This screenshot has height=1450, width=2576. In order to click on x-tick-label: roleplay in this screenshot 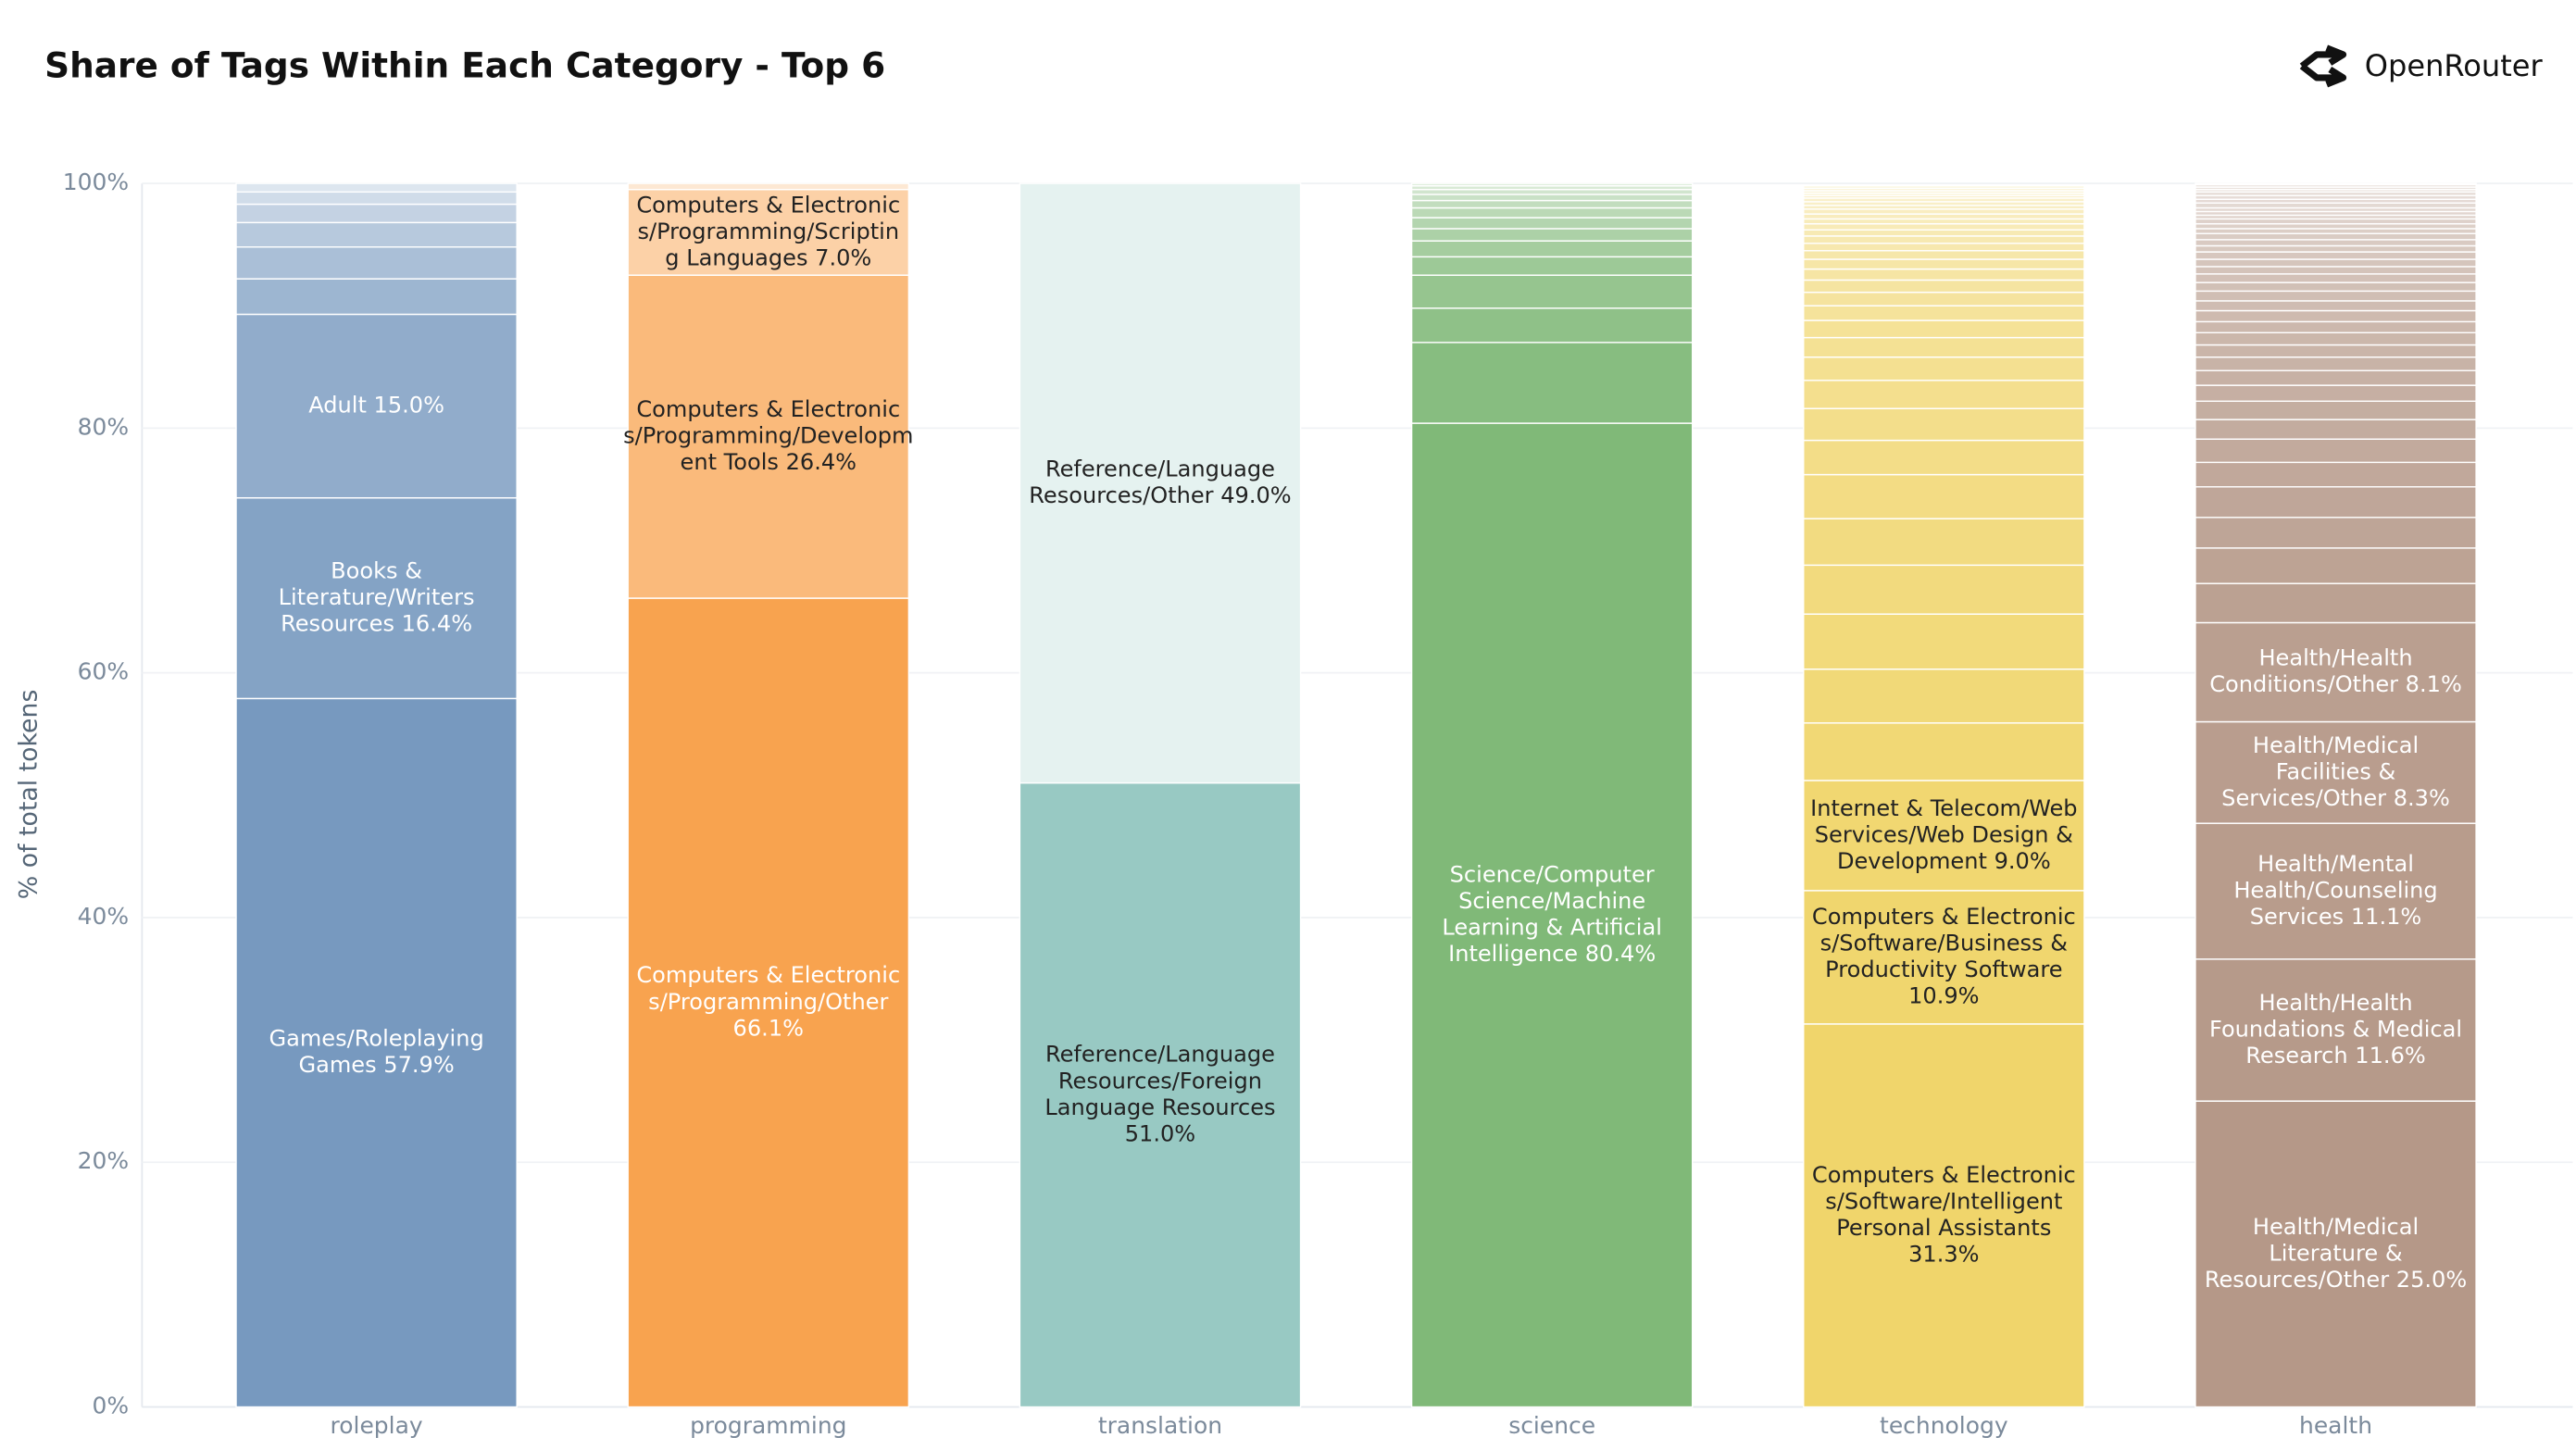, I will do `click(377, 1426)`.